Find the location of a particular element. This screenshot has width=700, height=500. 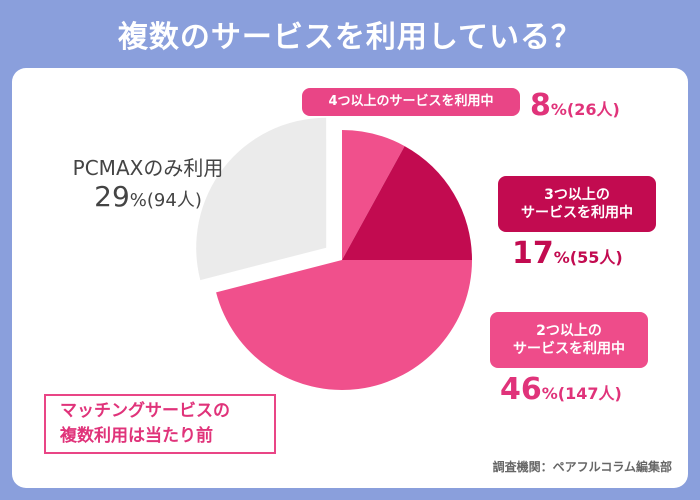

label-3plus-line2: サービスを利用中 is located at coordinates (577, 213).